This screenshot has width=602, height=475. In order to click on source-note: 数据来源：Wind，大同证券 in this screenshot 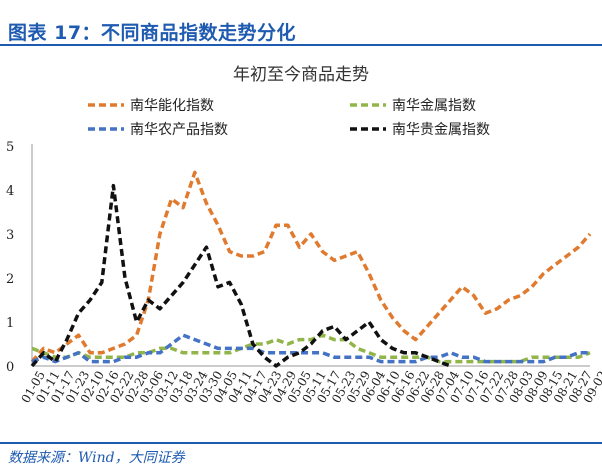, I will do `click(96, 458)`.